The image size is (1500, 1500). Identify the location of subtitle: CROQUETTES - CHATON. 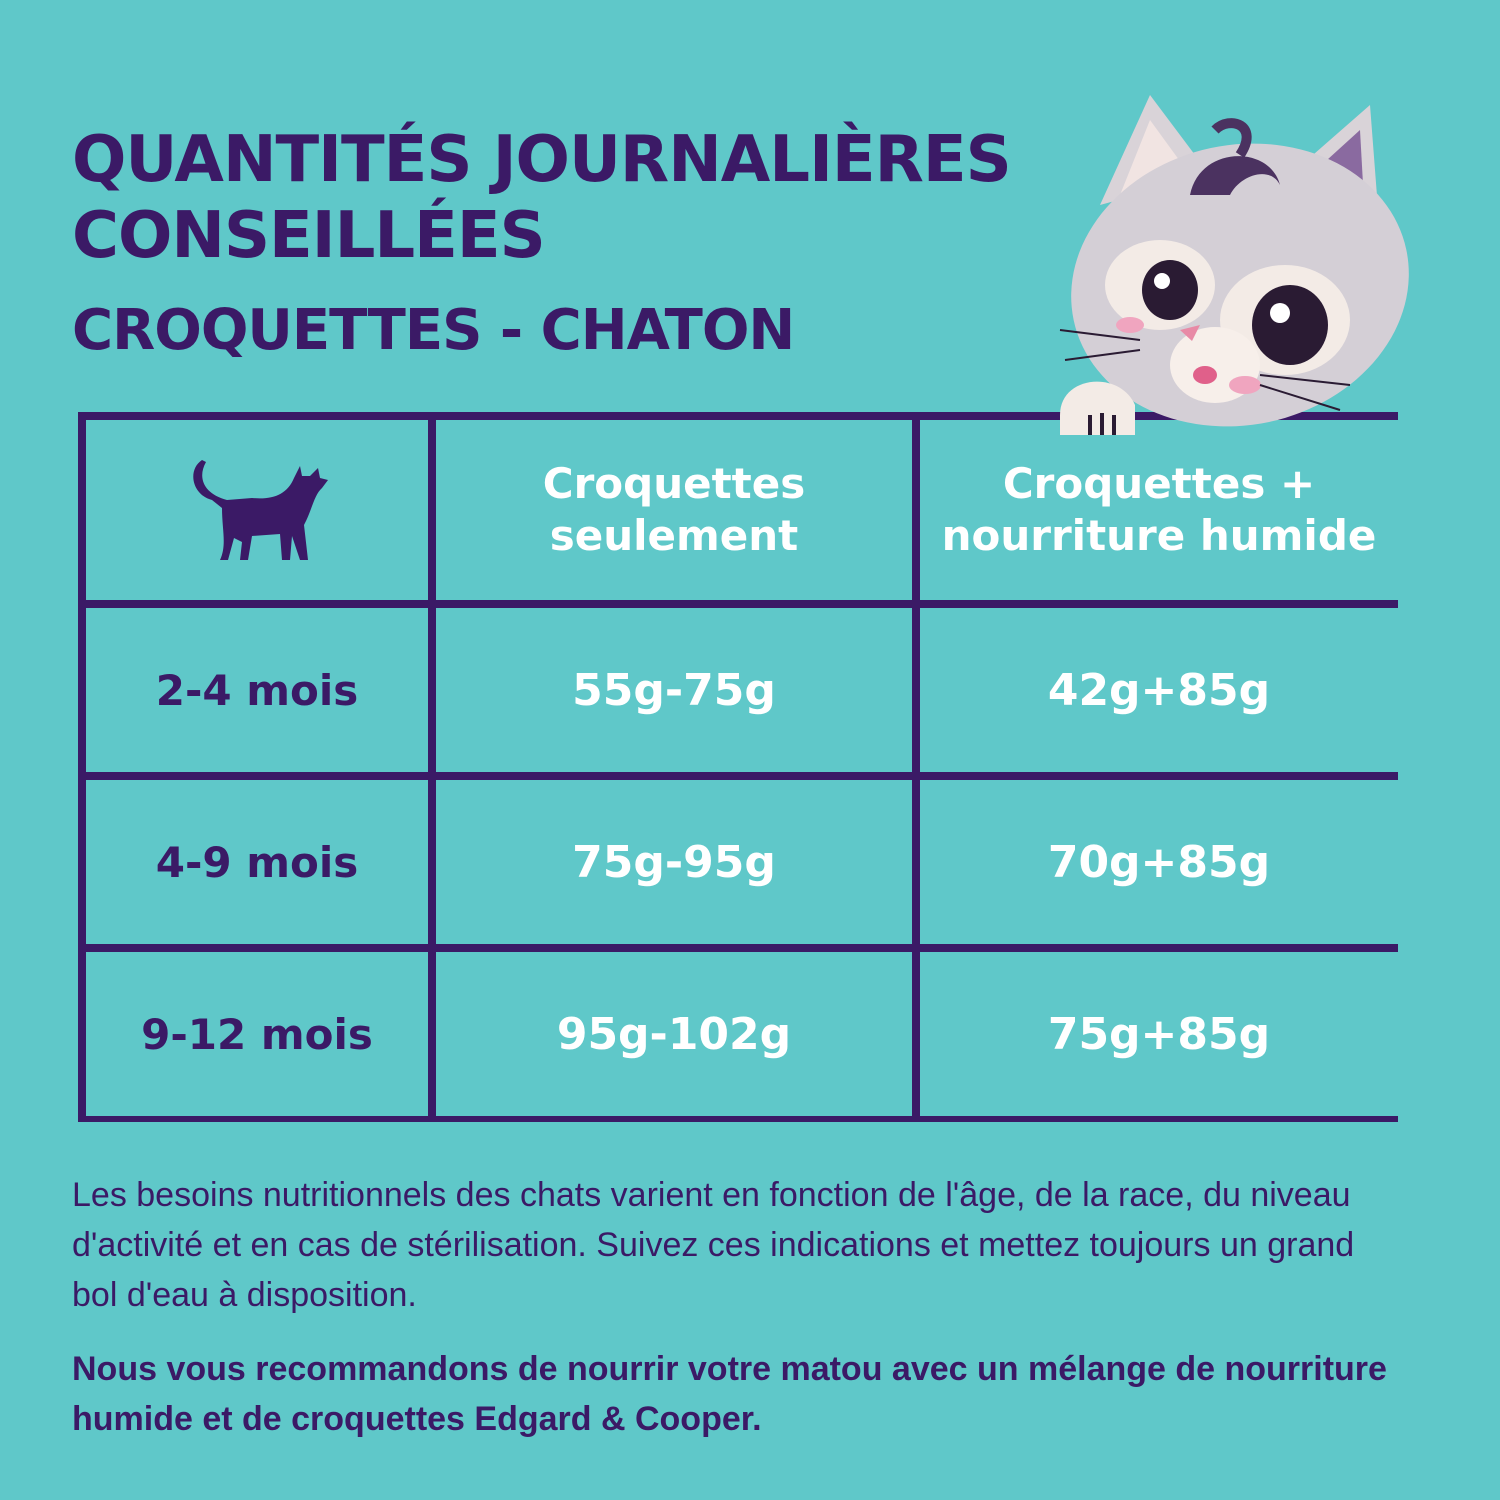
(433, 330).